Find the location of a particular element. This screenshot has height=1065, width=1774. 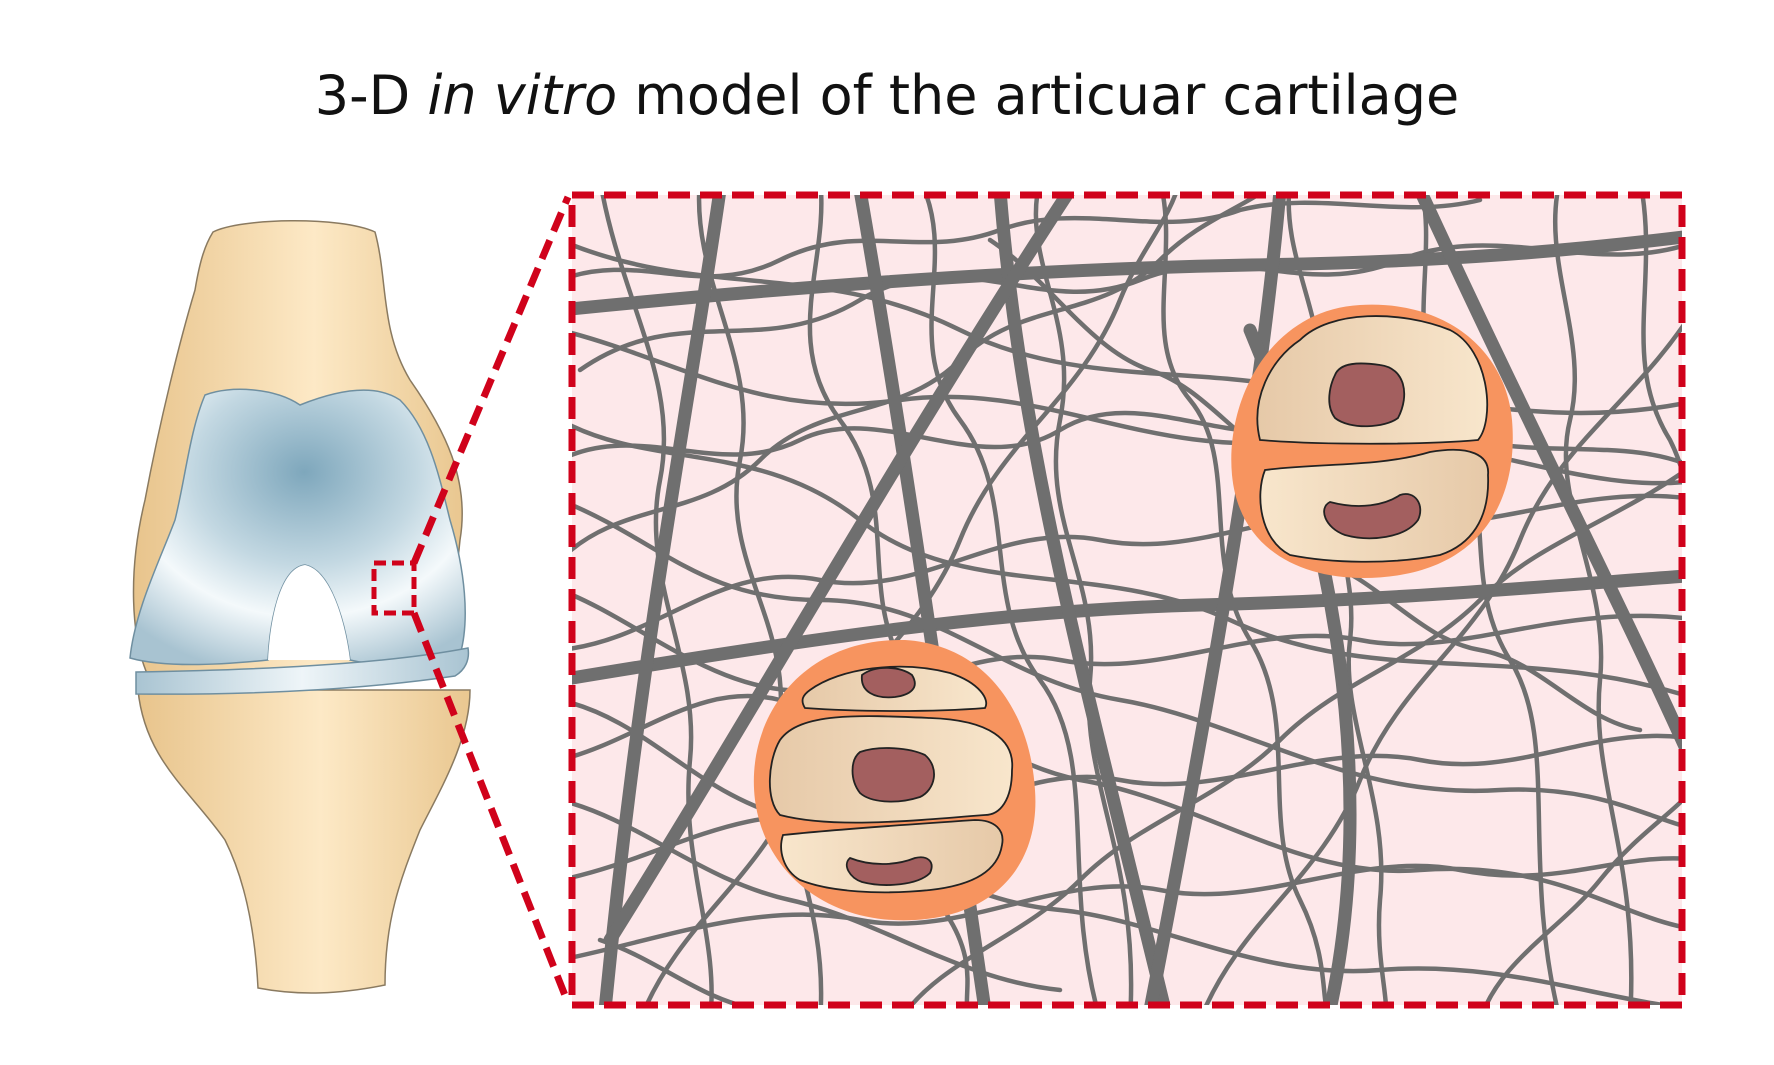

meniscus is located at coordinates (302, 671).